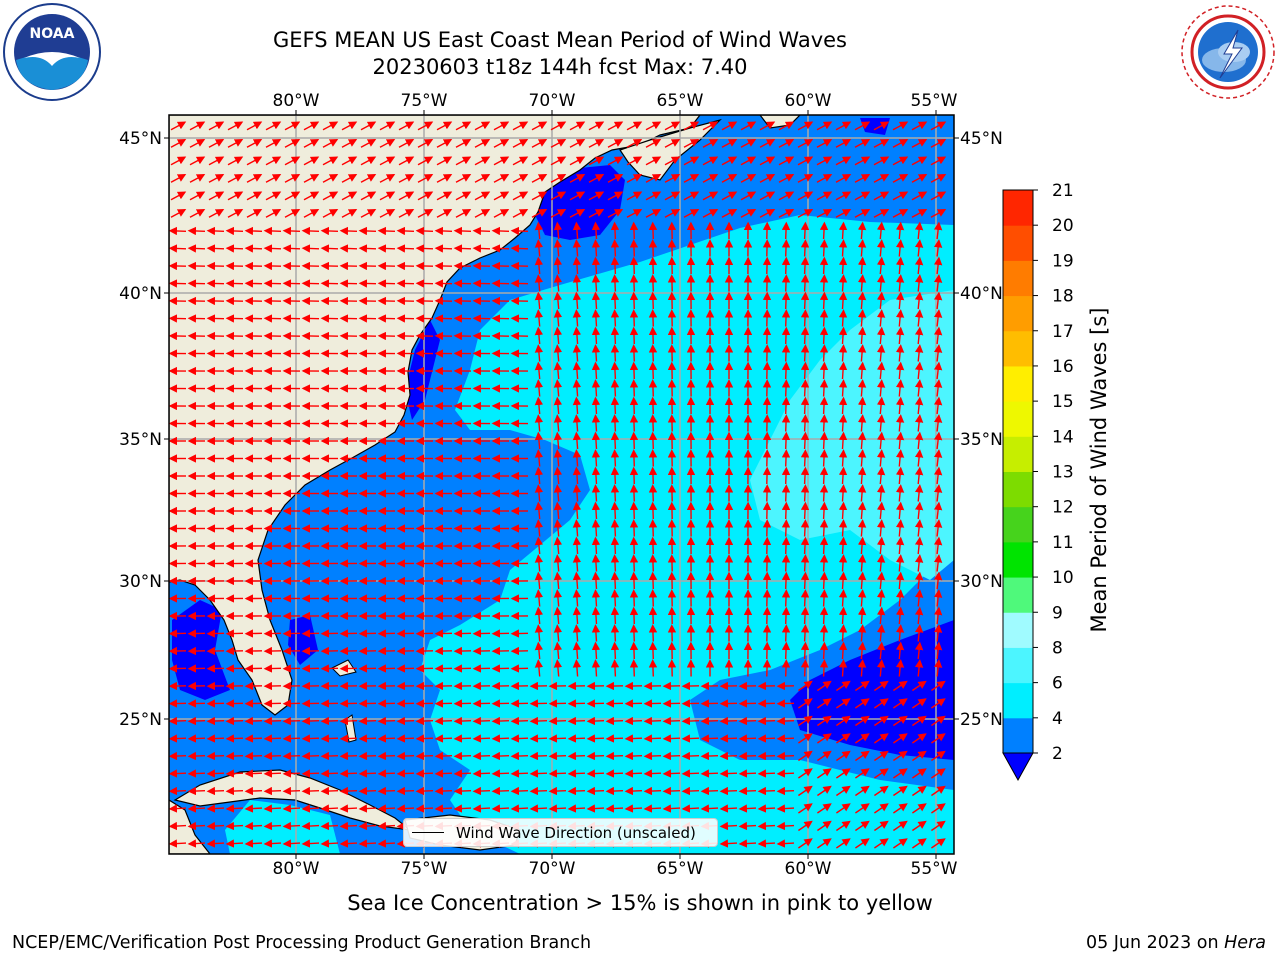 The width and height of the screenshot is (1280, 960). I want to click on lon-label-top: 65°W, so click(680, 101).